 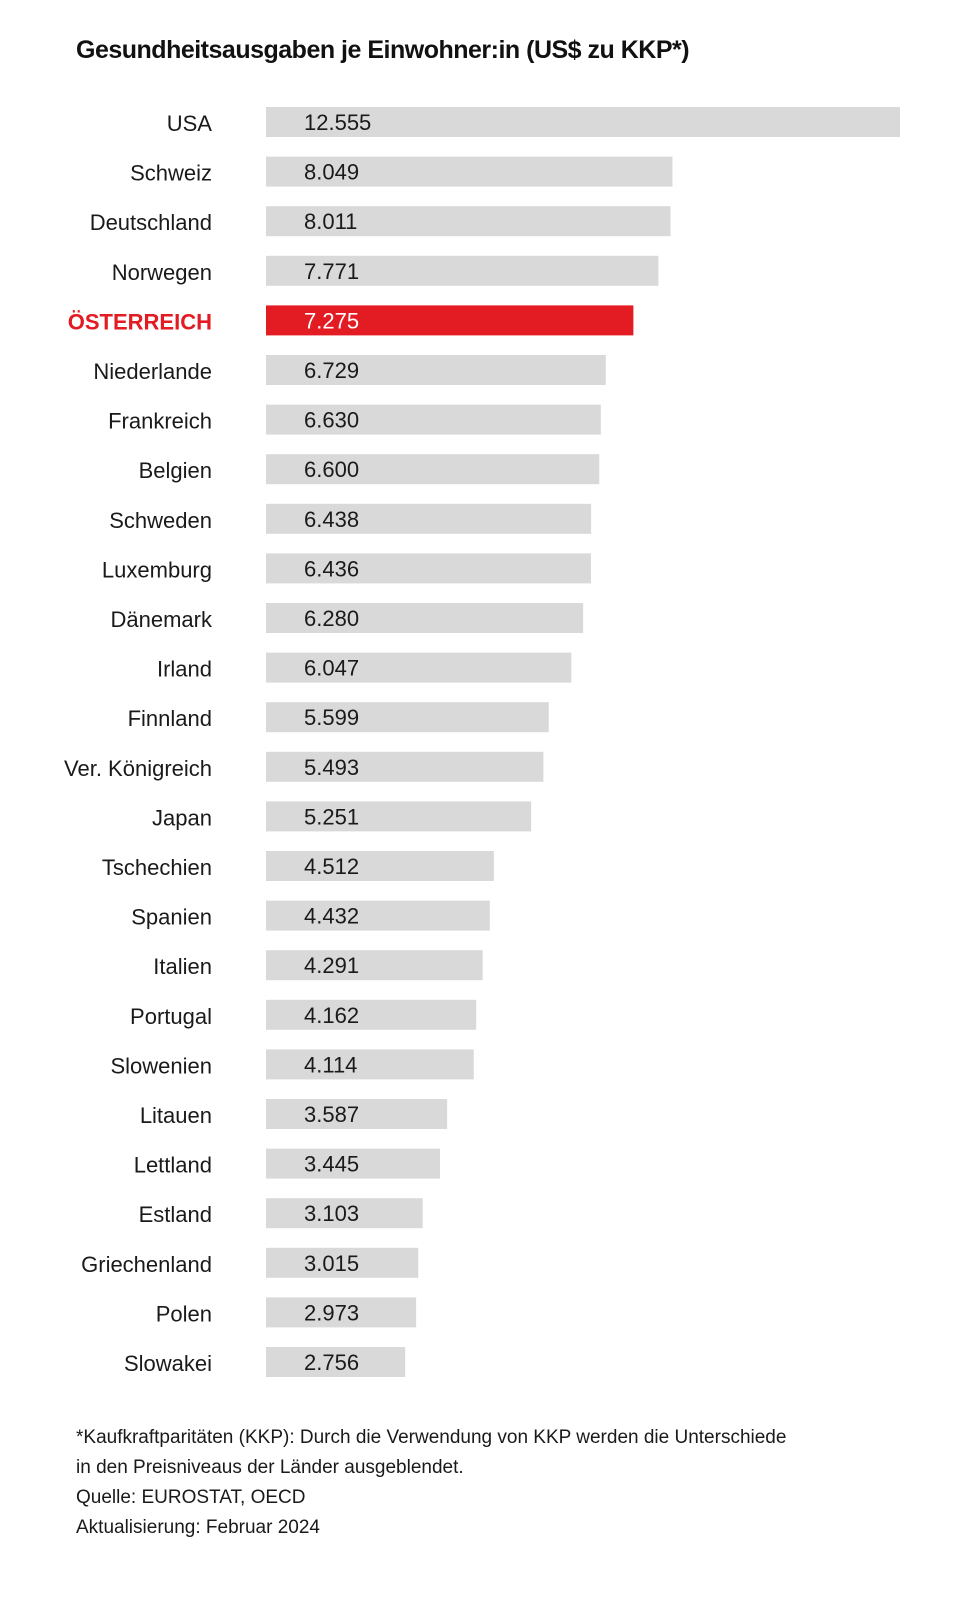 What do you see at coordinates (191, 1497) in the screenshot?
I see `source-note: Quelle: EUROSTAT, OECD` at bounding box center [191, 1497].